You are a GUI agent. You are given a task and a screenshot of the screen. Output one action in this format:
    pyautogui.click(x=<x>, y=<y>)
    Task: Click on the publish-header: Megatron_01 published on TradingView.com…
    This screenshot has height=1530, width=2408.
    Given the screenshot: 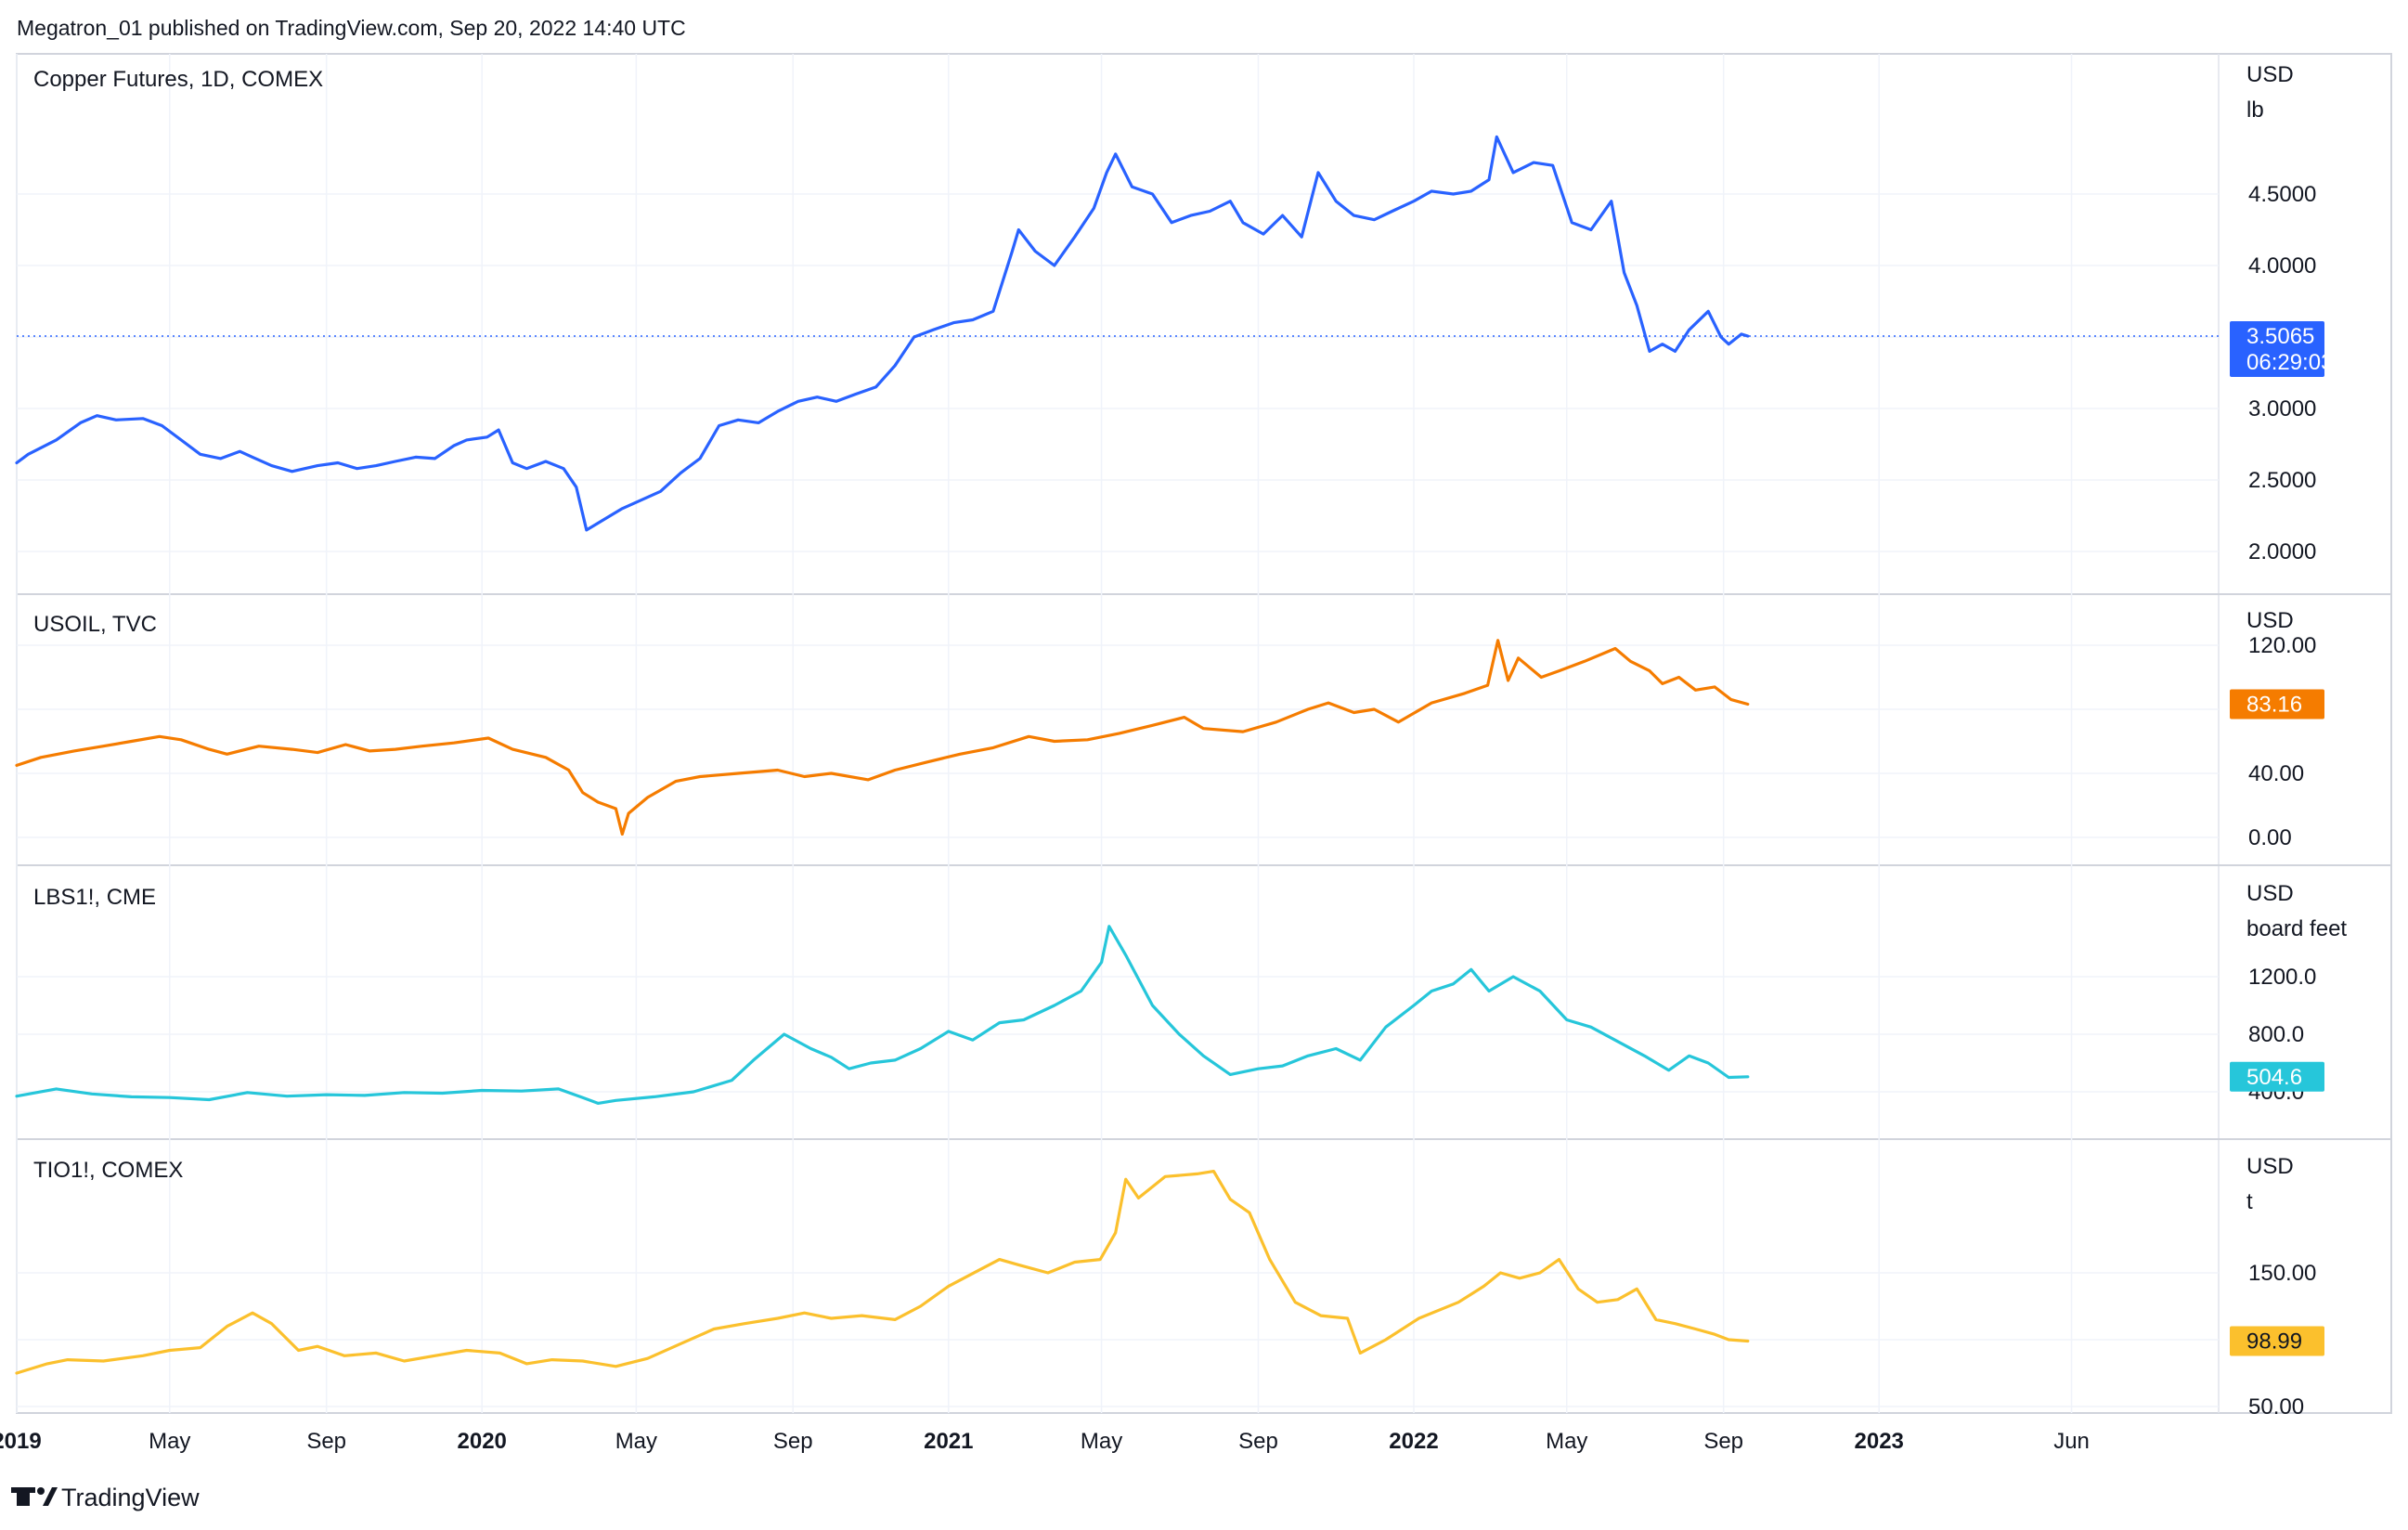 What is the action you would take?
    pyautogui.click(x=351, y=28)
    